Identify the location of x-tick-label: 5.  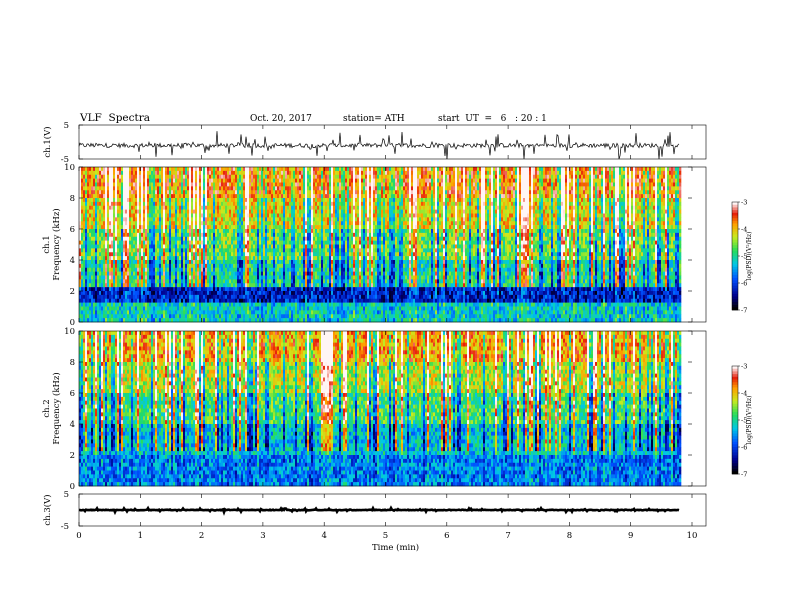
(385, 536).